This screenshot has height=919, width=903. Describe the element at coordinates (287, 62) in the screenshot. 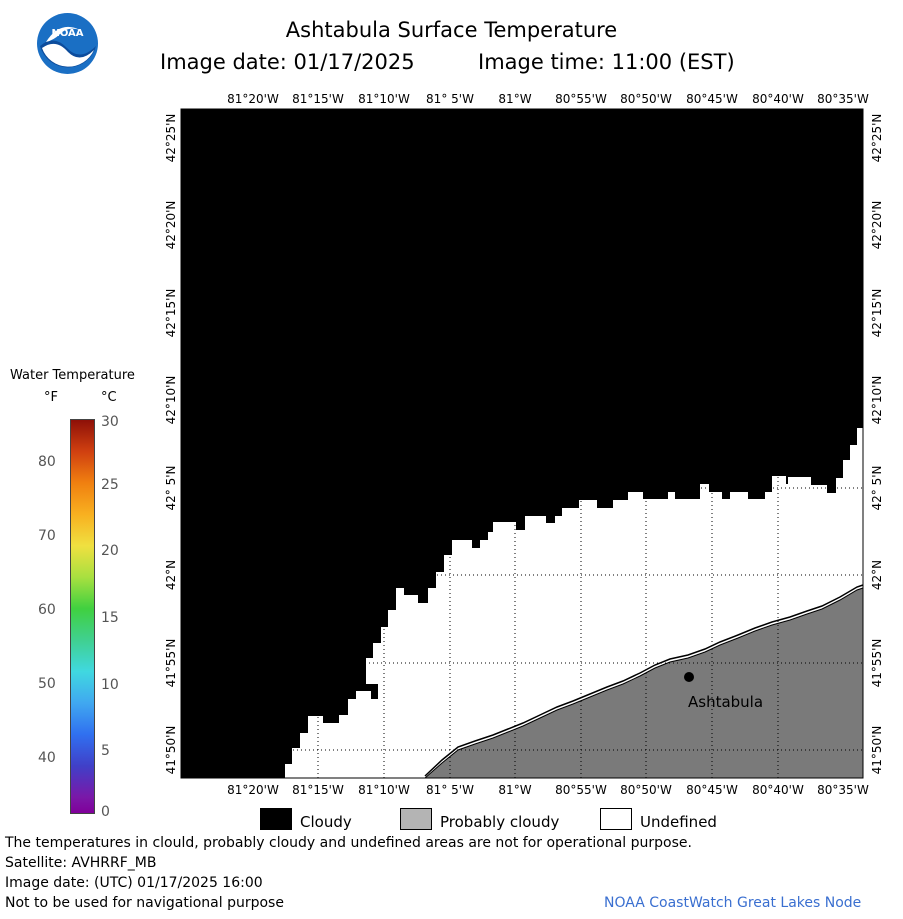

I see `image-date: Image date: 01/17/2025` at that location.